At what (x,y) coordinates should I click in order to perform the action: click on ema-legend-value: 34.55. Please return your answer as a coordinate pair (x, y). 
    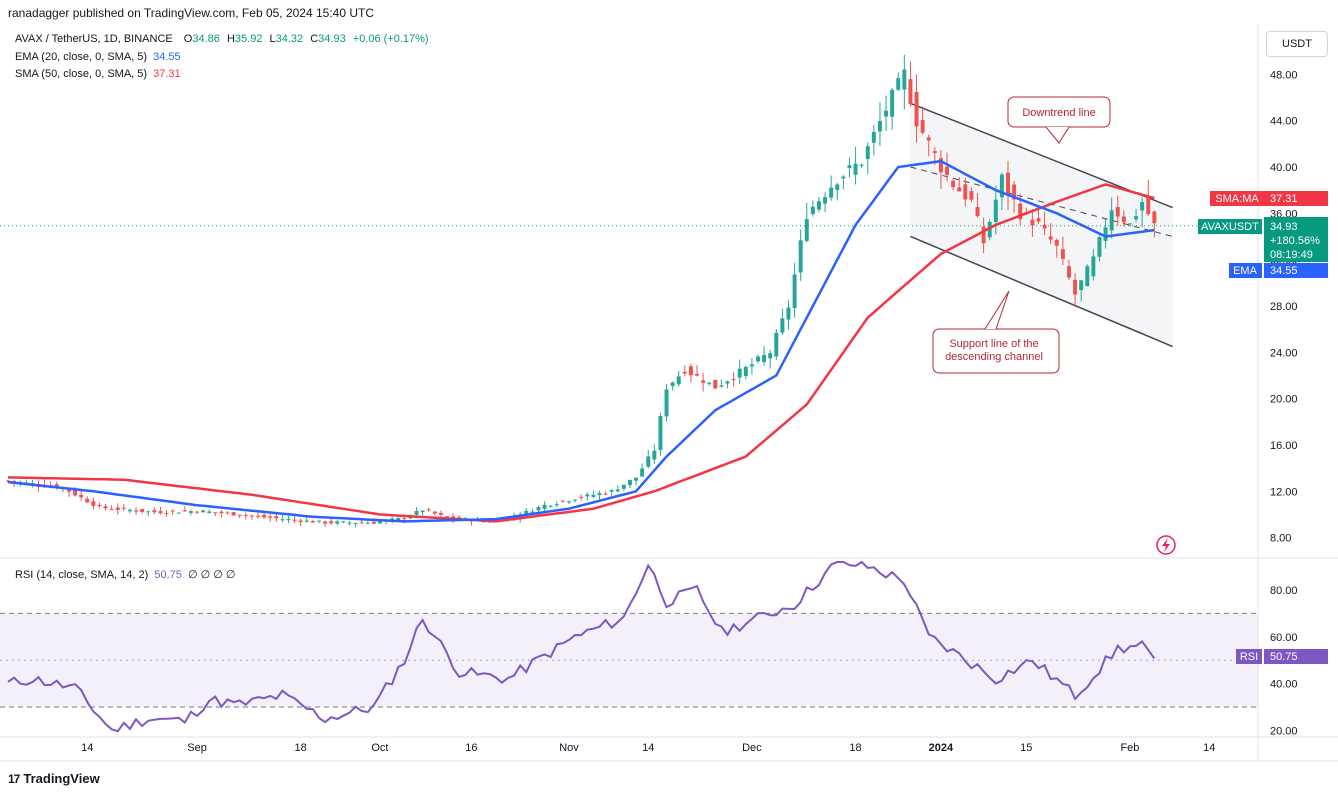
    Looking at the image, I should click on (167, 57).